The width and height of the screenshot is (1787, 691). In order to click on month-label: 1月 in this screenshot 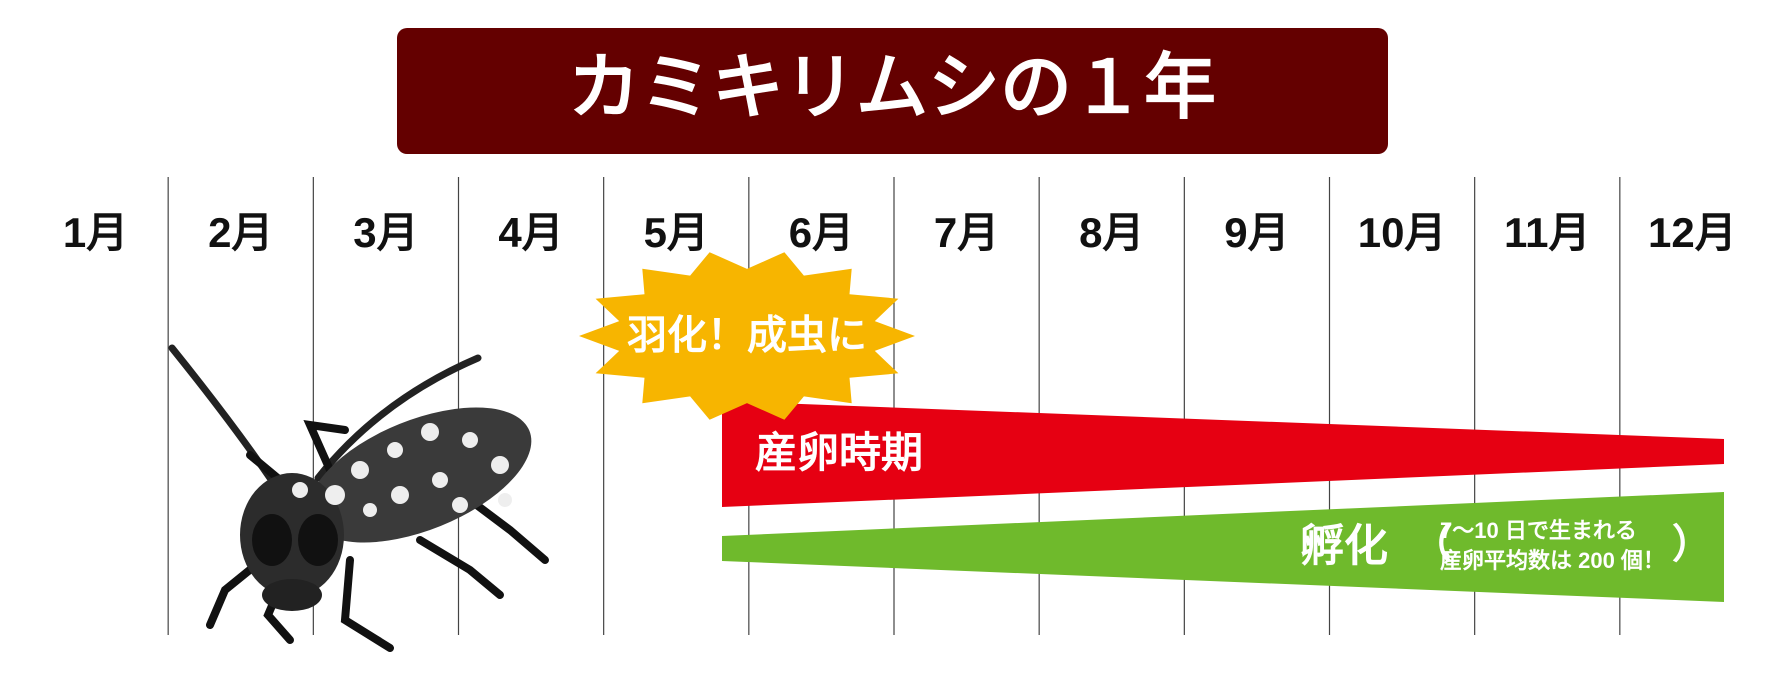, I will do `click(95, 232)`.